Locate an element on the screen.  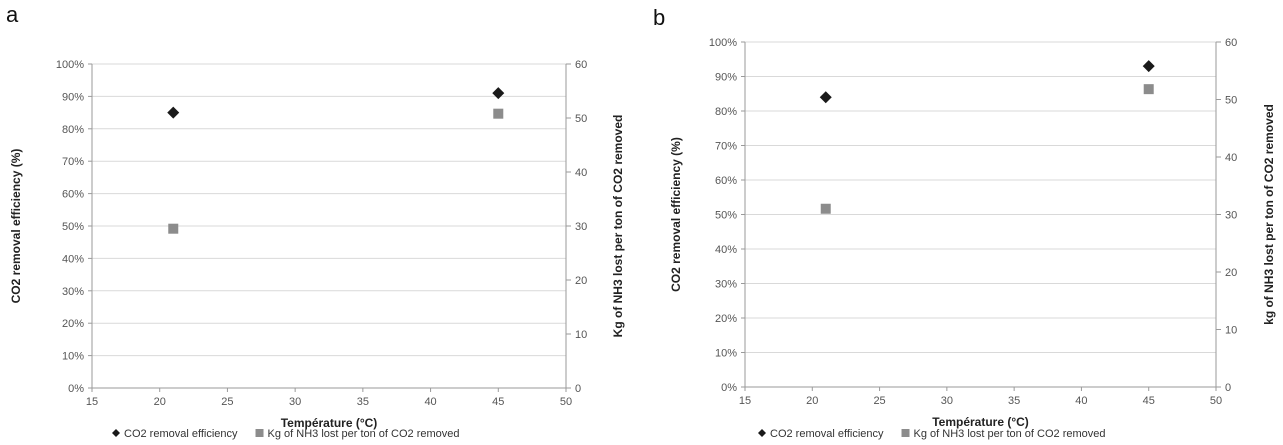
y2-axis-title: kg of NH3 lost per ton of CO2 removed is located at coordinates (1269, 214).